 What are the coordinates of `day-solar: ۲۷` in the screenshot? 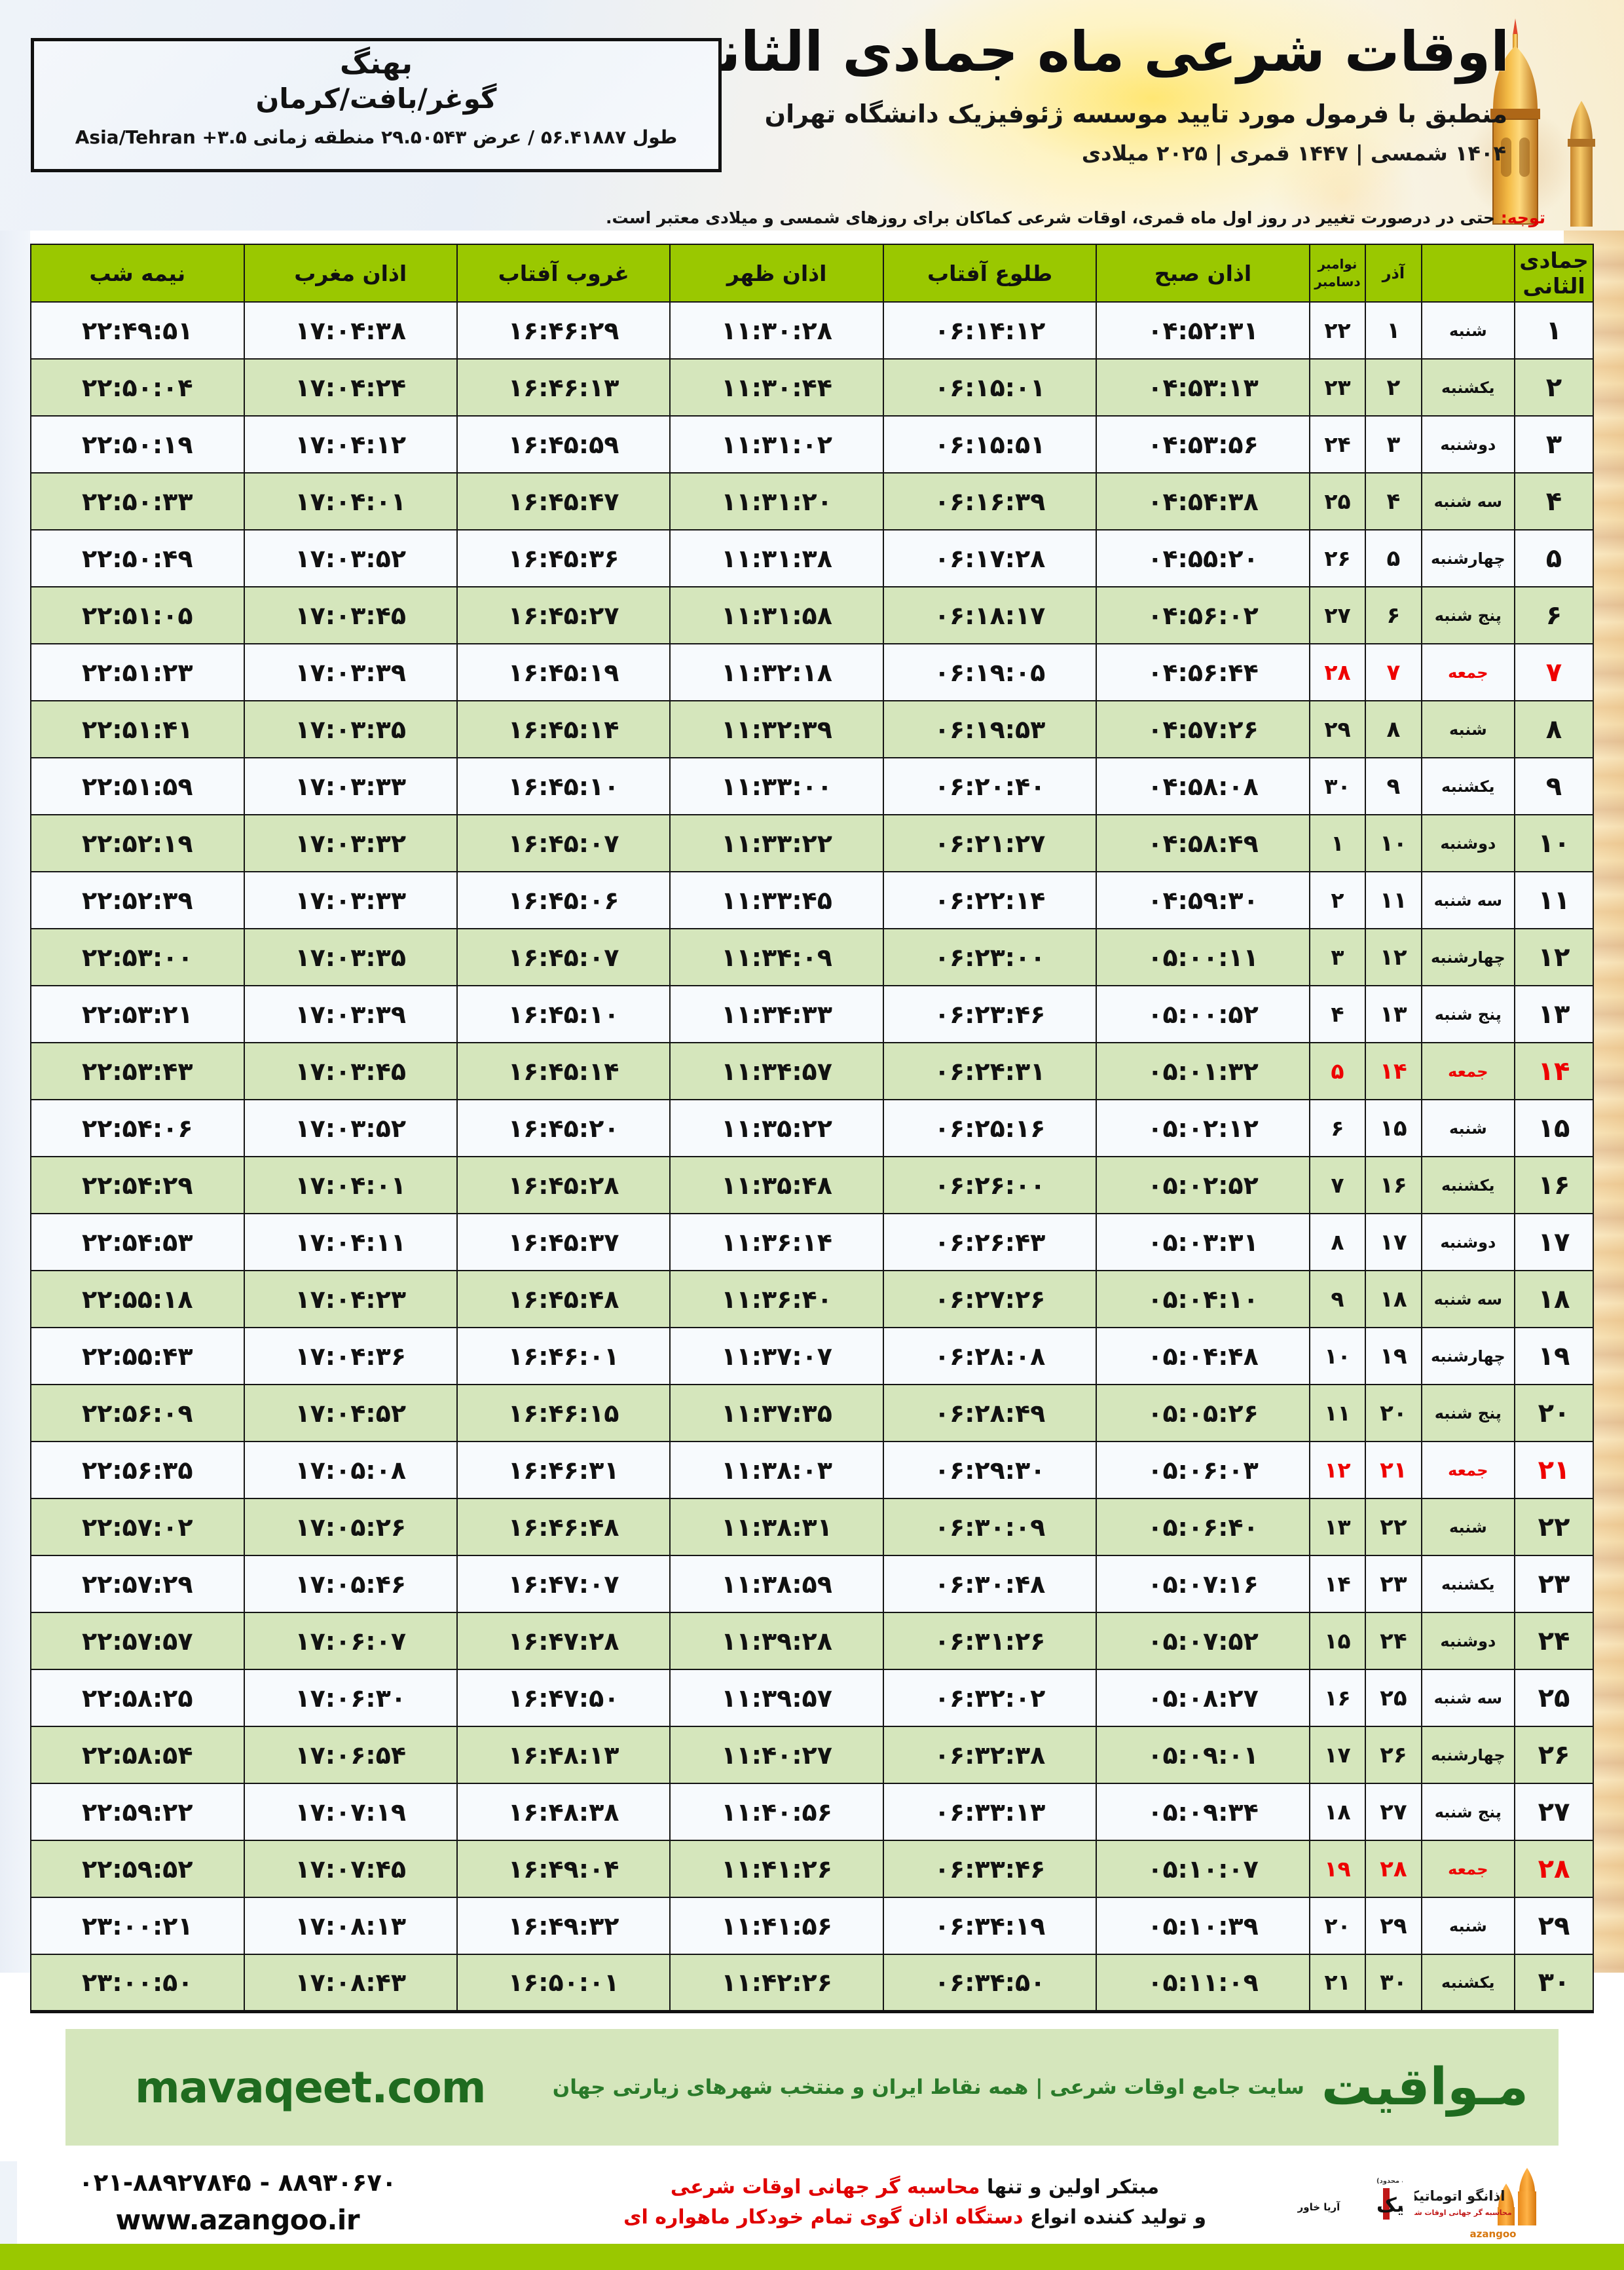 It's located at (1393, 1812).